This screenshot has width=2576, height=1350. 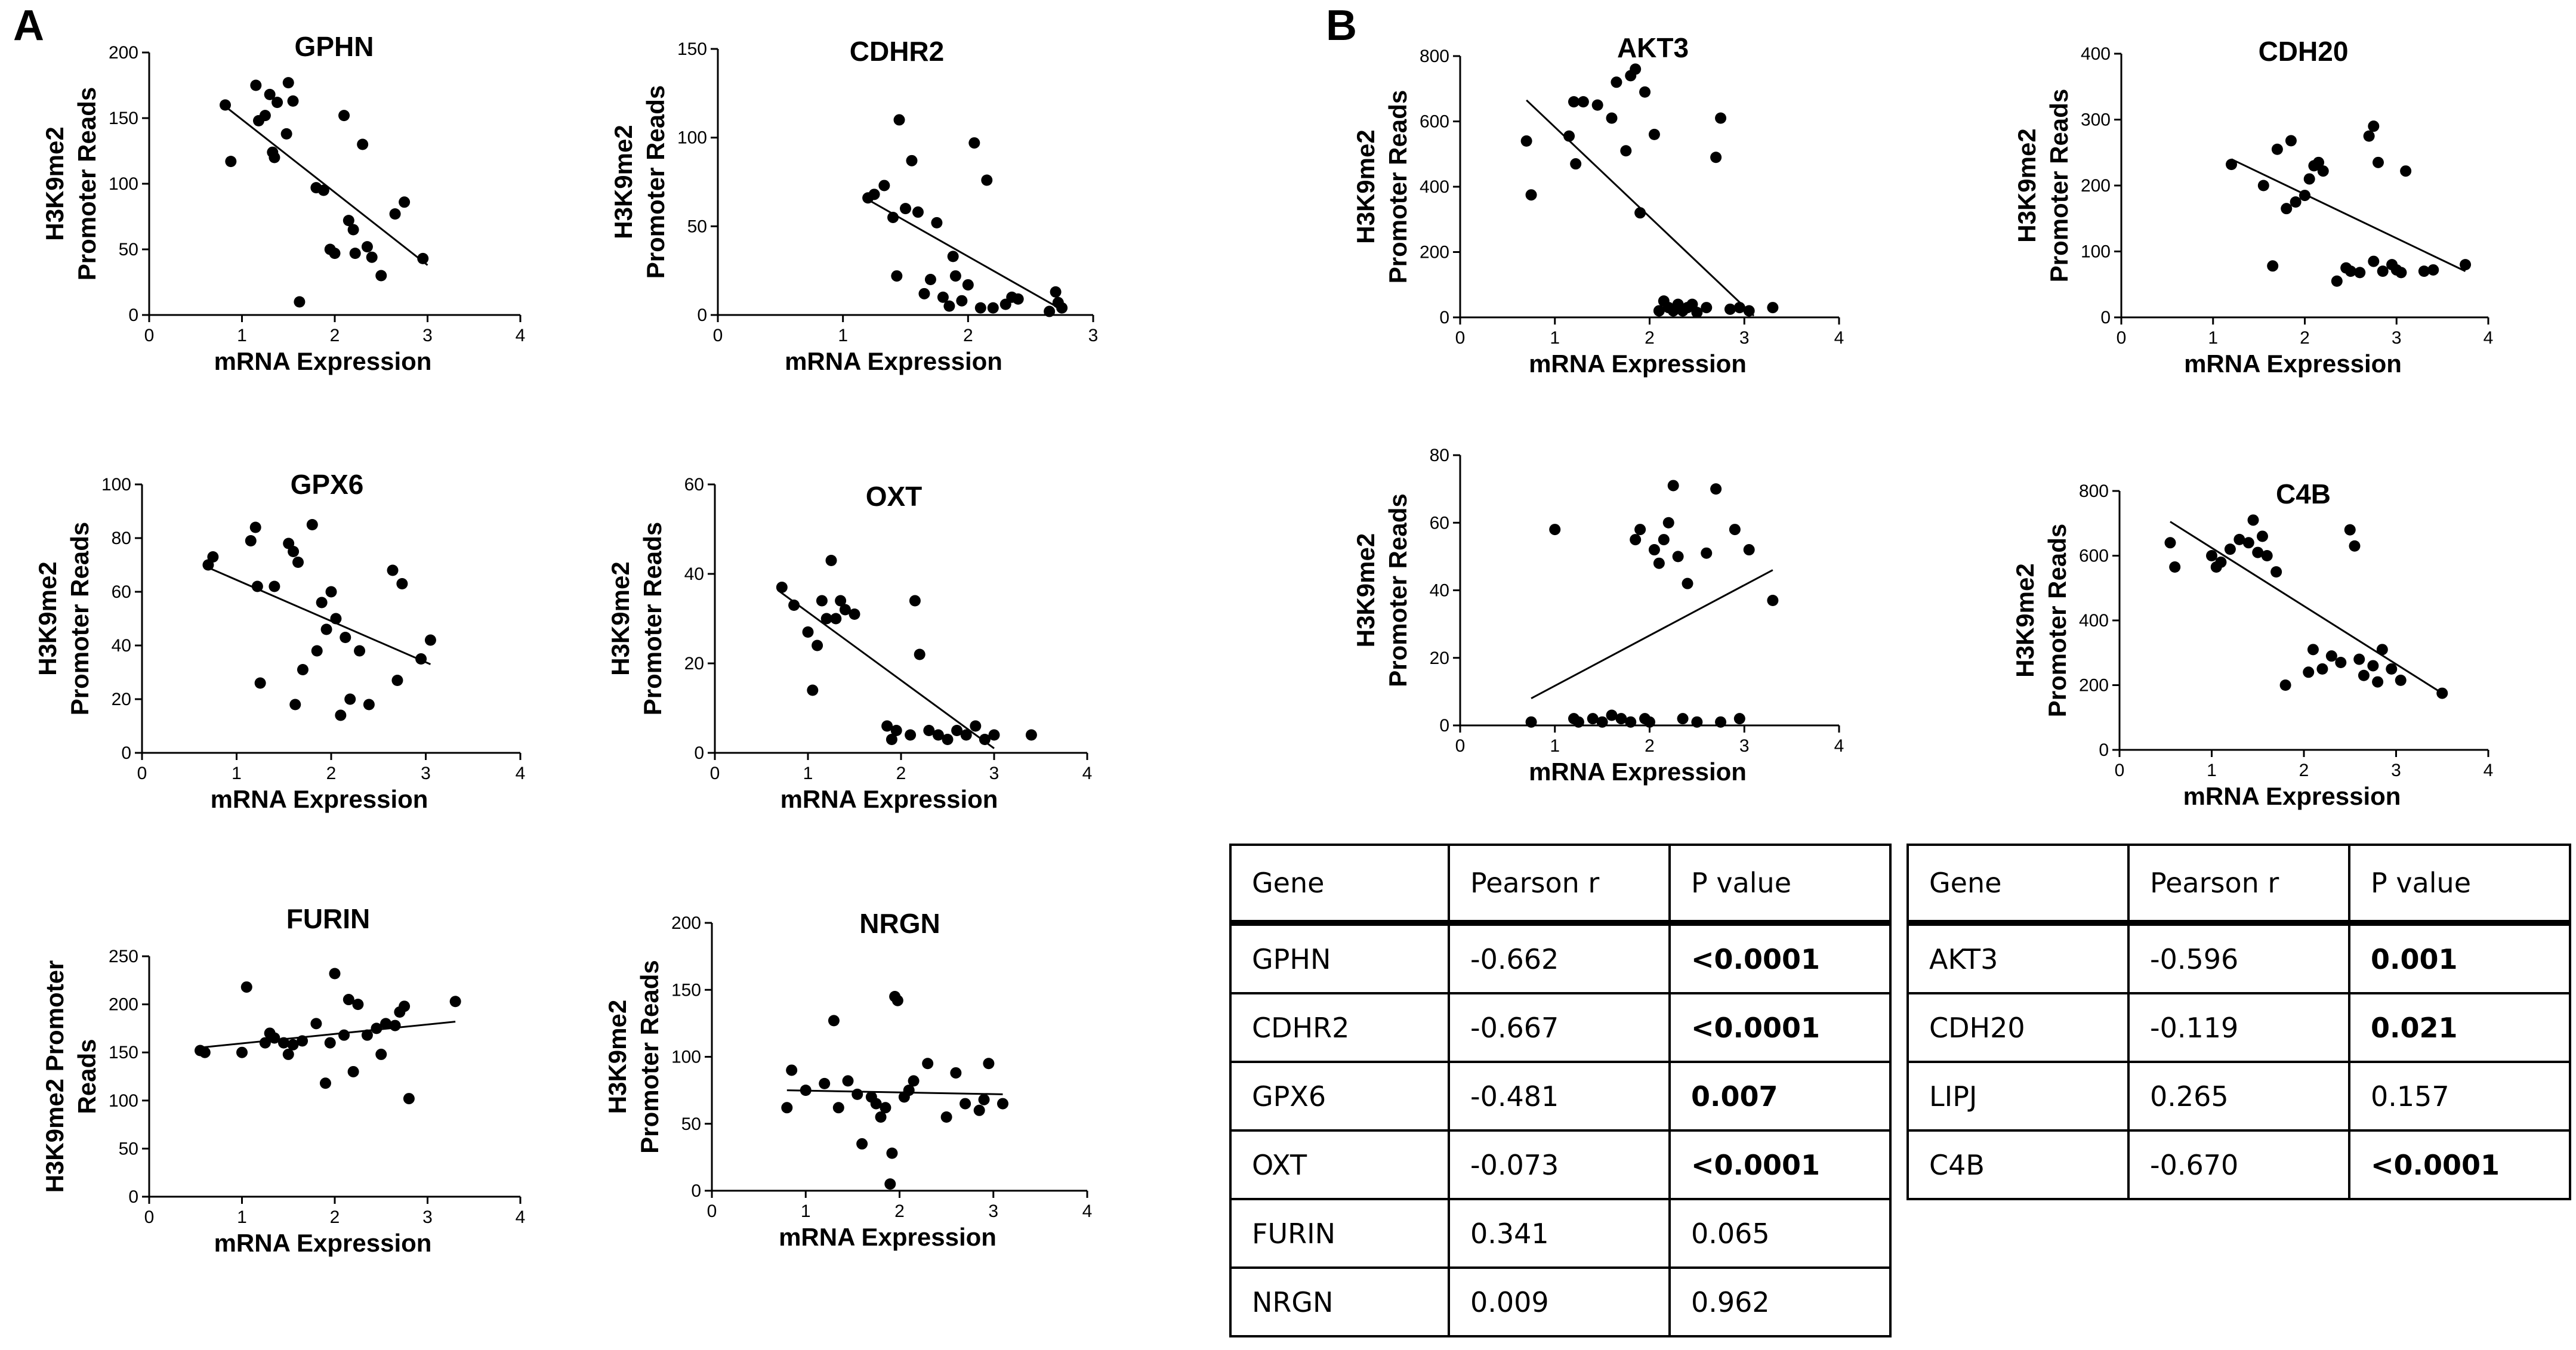 I want to click on panel-label-b: B, so click(x=1341, y=26).